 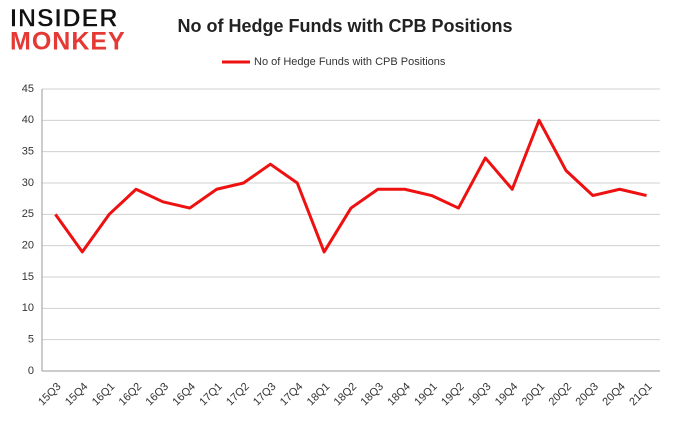 I want to click on x-tick-label: 20Q4, so click(x=614, y=395).